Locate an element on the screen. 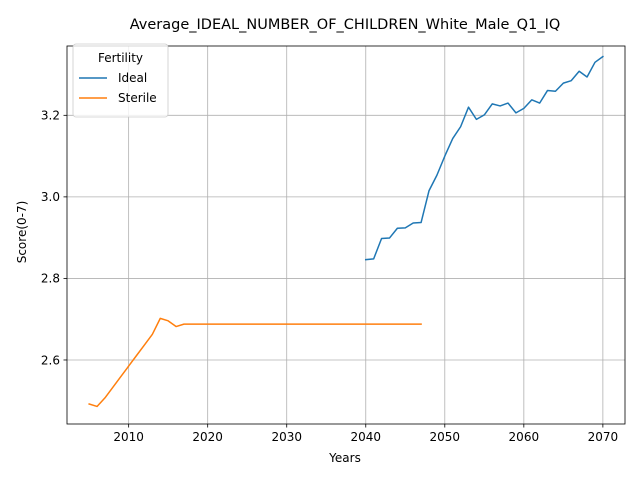 The height and width of the screenshot is (480, 640). legend: Fertility Ideal Sterile is located at coordinates (120, 80).